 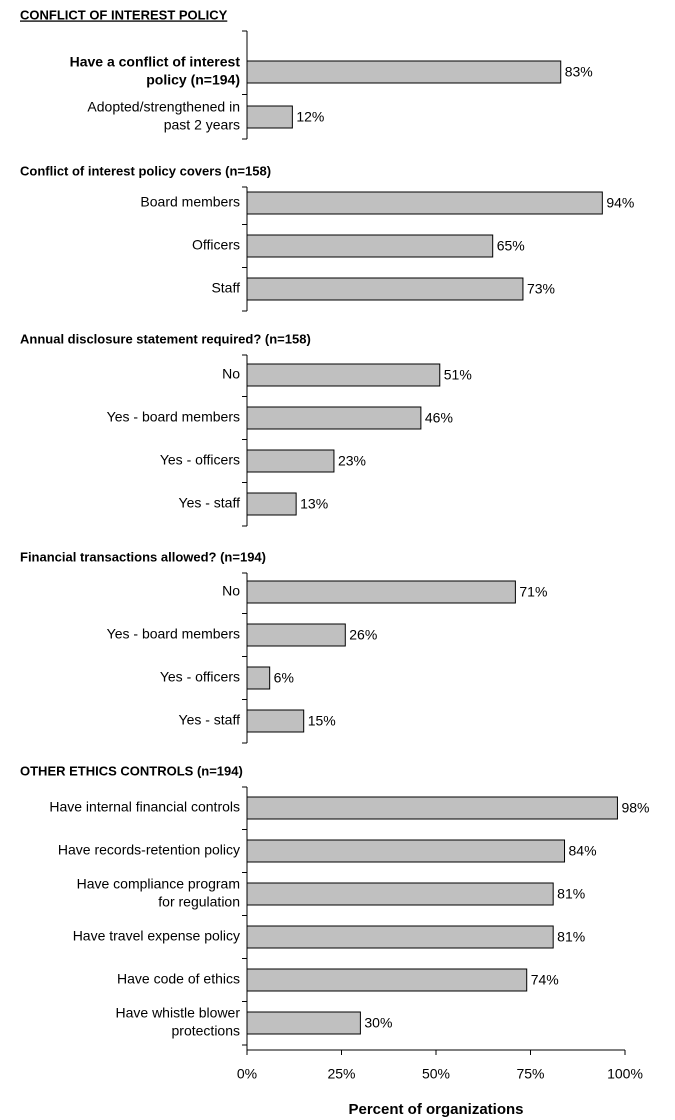 What do you see at coordinates (143, 556) in the screenshot?
I see `group-title: Financial transactions allowed? (n=194)` at bounding box center [143, 556].